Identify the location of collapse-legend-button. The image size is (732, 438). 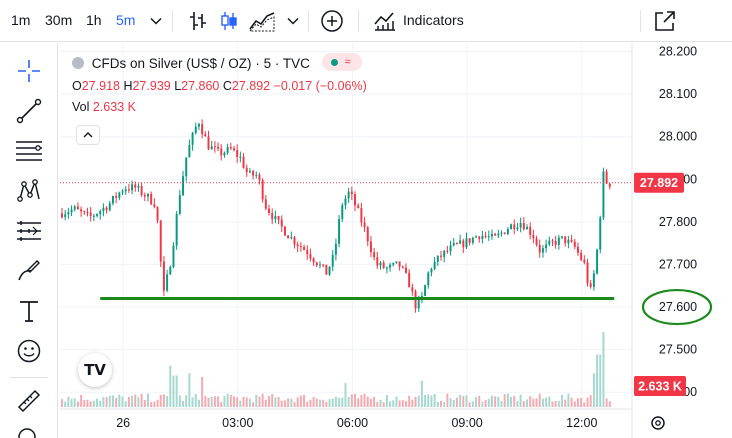
(88, 135).